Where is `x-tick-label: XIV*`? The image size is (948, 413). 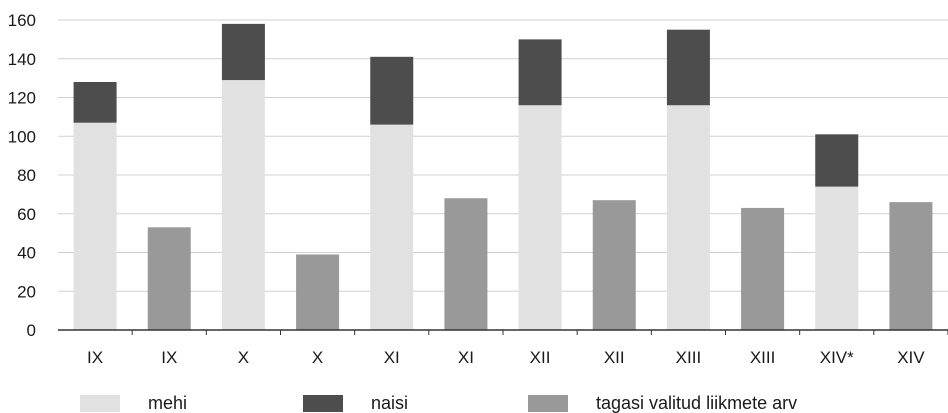
x-tick-label: XIV* is located at coordinates (837, 357).